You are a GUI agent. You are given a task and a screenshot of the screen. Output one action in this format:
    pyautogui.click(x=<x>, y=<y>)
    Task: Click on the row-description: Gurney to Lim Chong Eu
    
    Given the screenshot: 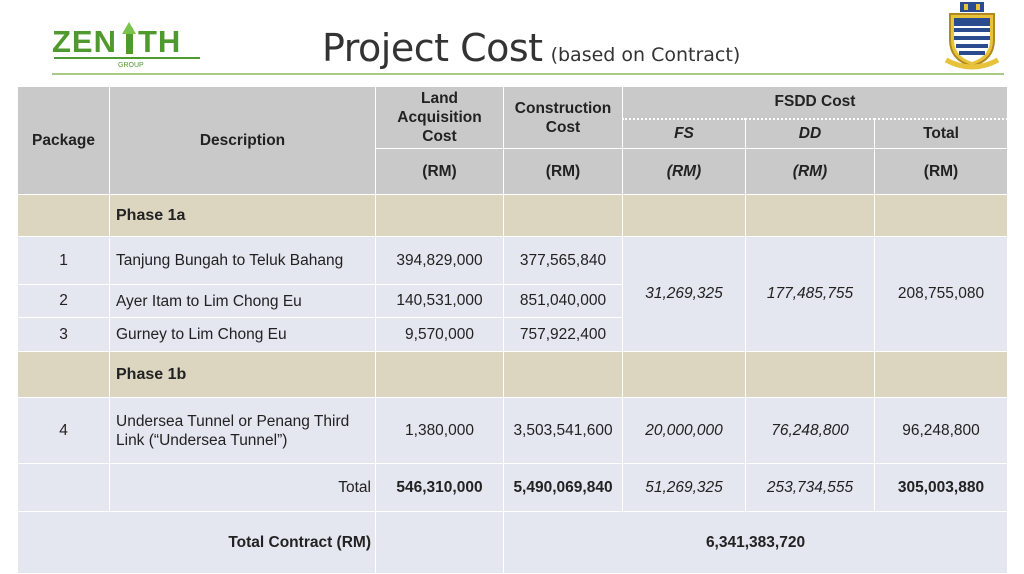 What is the action you would take?
    pyautogui.click(x=242, y=334)
    